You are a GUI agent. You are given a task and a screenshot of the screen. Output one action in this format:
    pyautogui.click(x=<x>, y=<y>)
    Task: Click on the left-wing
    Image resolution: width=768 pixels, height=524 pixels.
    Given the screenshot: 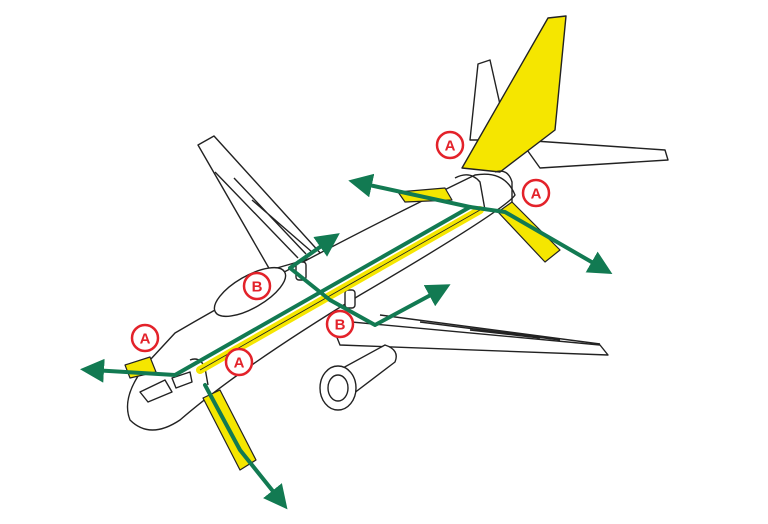 What is the action you would take?
    pyautogui.click(x=260, y=203)
    